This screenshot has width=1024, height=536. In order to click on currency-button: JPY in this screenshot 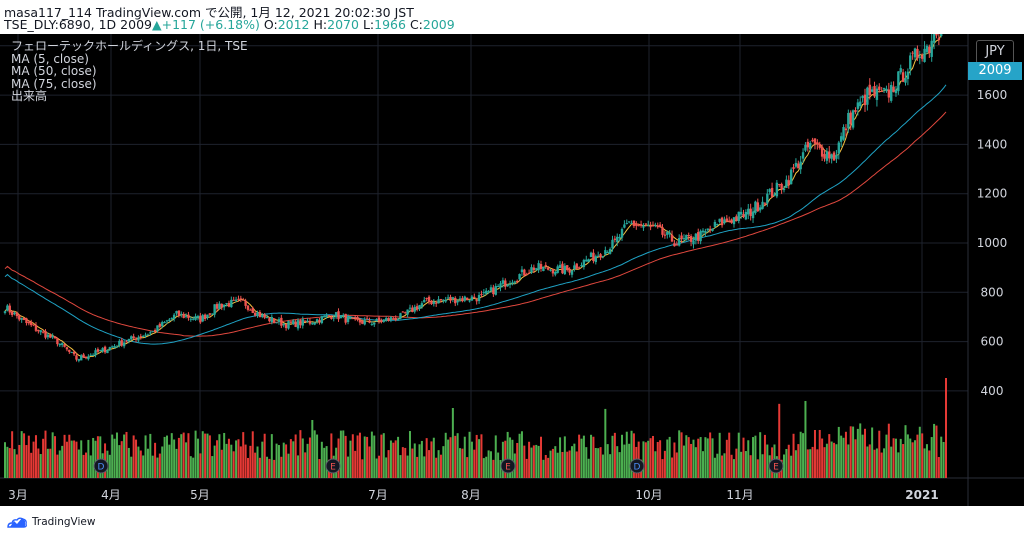, I will do `click(995, 52)`.